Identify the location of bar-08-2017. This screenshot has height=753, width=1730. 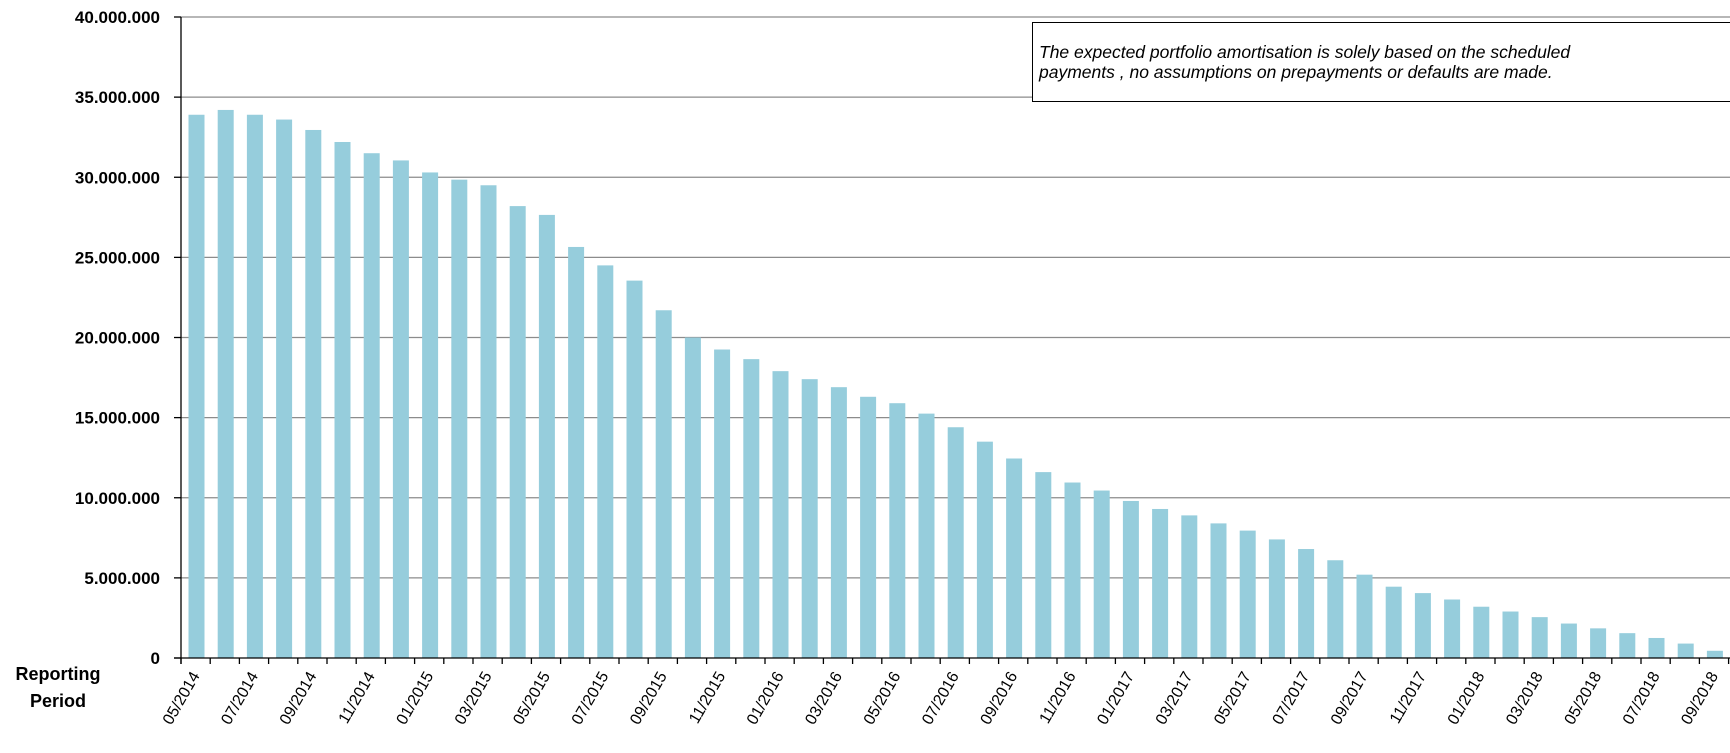
(1335, 609).